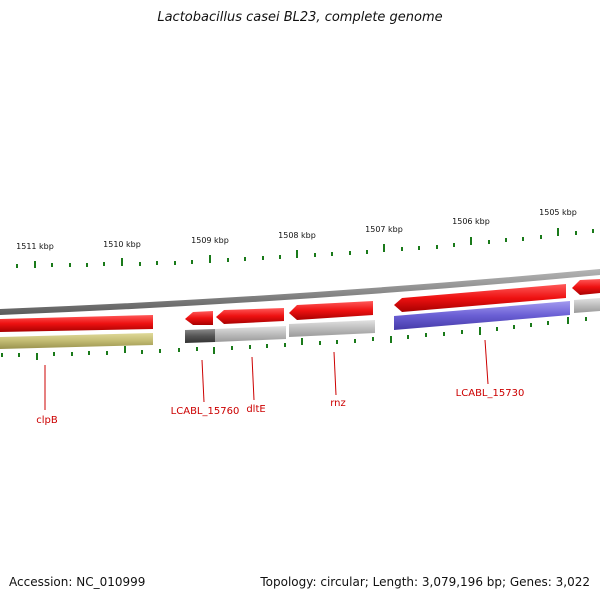 The width and height of the screenshot is (600, 600). Describe the element at coordinates (558, 212) in the screenshot. I see `scale-label-1505: 1505 kbp` at that location.